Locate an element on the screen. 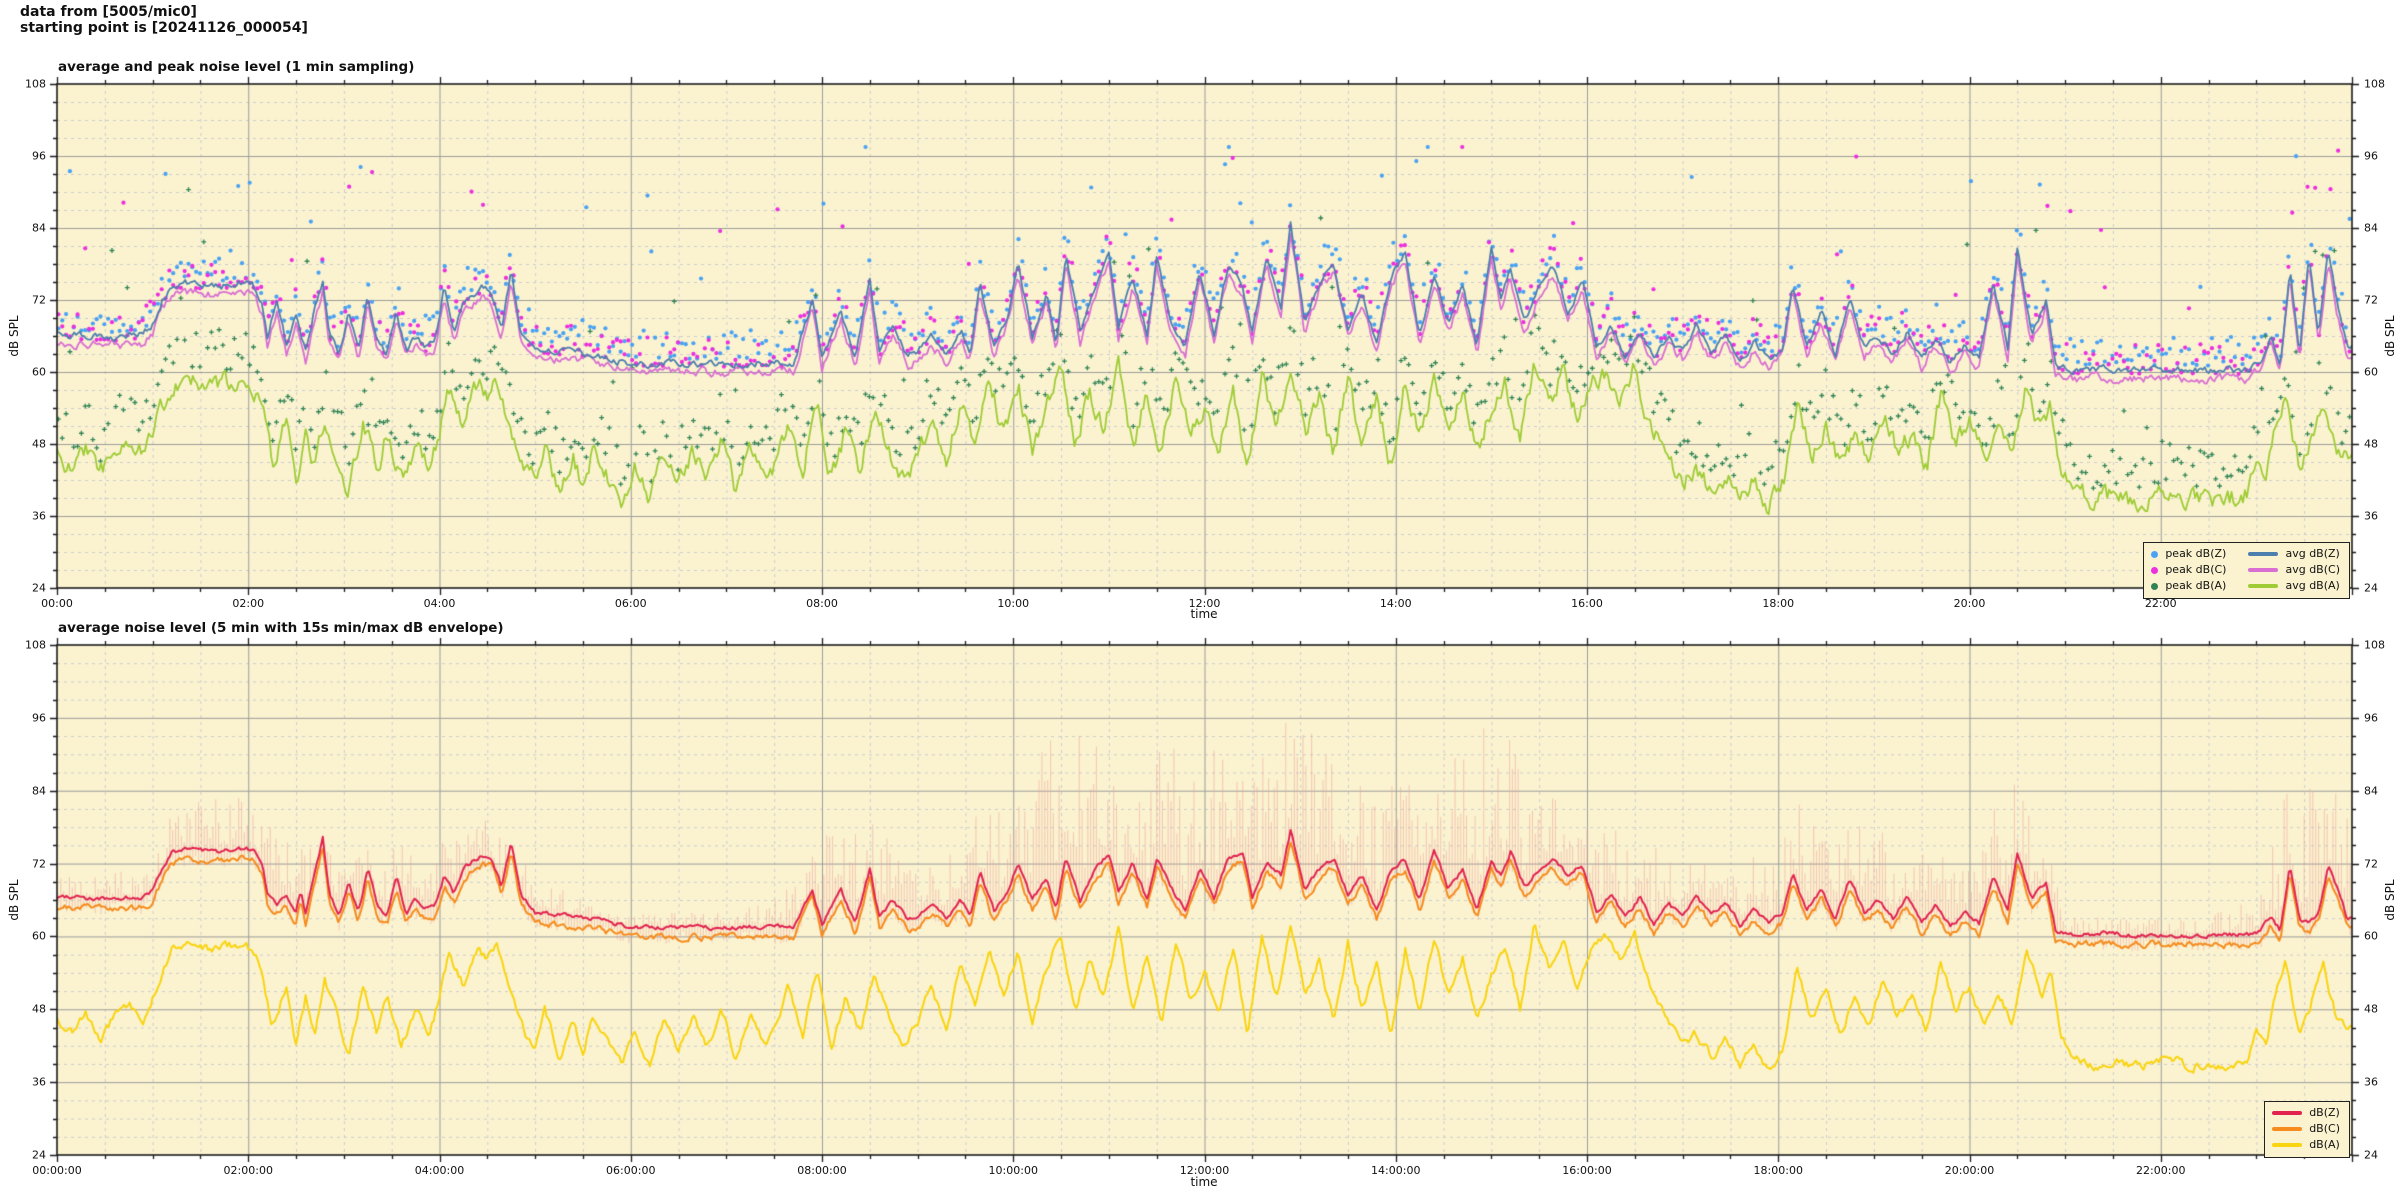 The height and width of the screenshot is (1200, 2400). x-tick-label: 04:00:00 is located at coordinates (439, 1170).